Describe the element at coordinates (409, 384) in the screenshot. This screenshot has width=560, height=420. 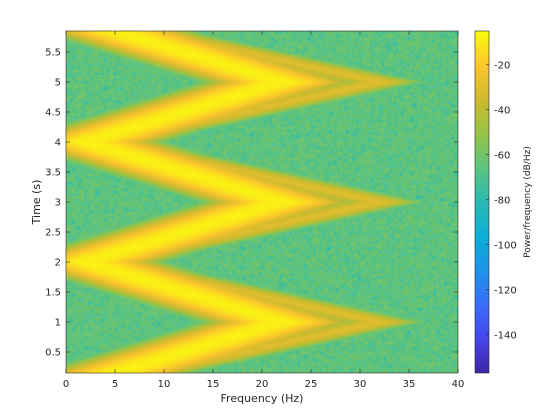
I see `x-tick-label: 35` at that location.